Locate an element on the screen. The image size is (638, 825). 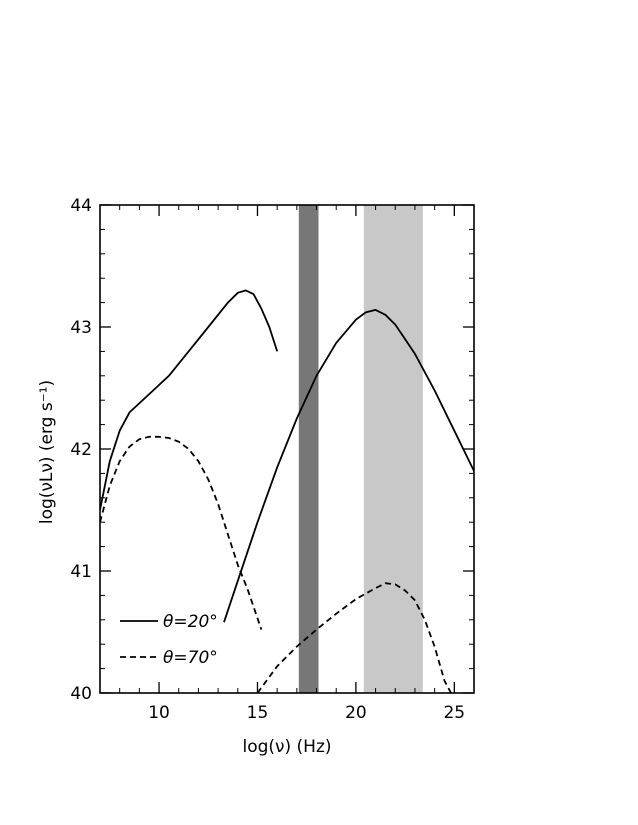
x-tick-label: 10 is located at coordinates (159, 713).